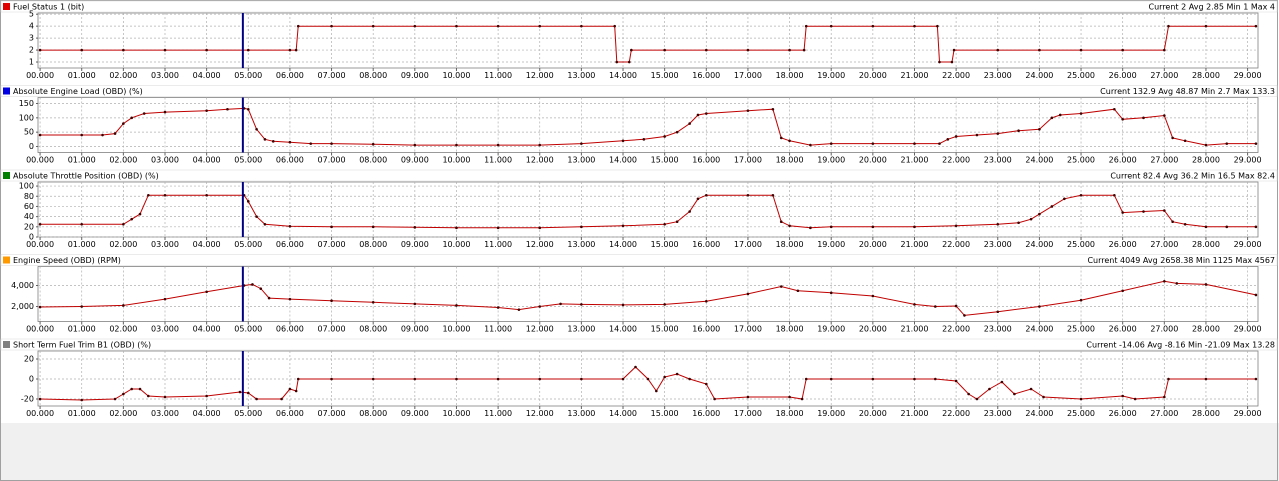 The height and width of the screenshot is (481, 1279). I want to click on y-tick-label: 20, so click(29, 226).